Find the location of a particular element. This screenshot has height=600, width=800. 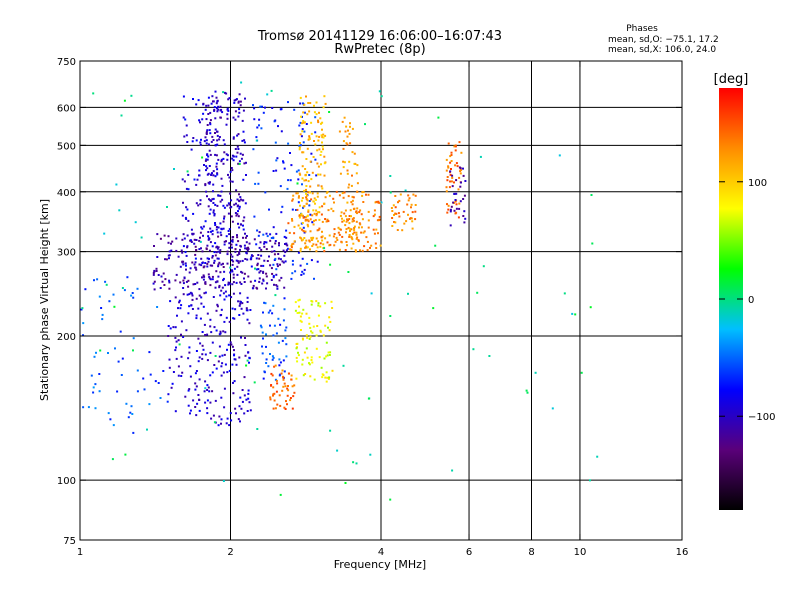

chart-title: Tromsø 20141129 16:06:00–16:07:43 is located at coordinates (379, 36).